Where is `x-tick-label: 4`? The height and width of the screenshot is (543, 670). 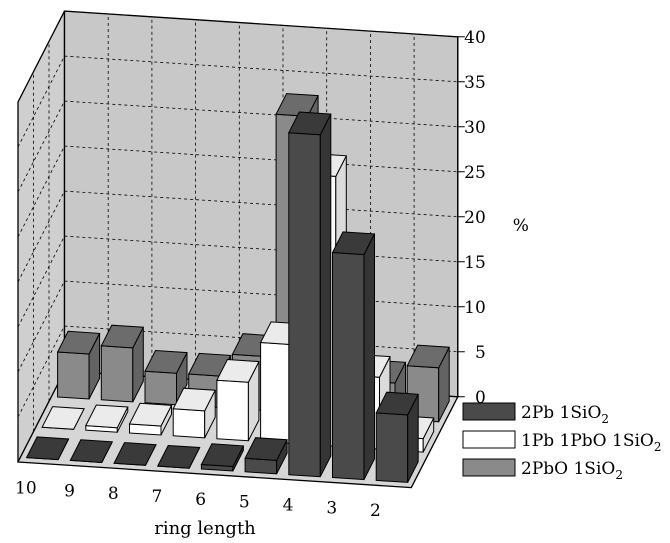
x-tick-label: 4 is located at coordinates (288, 506).